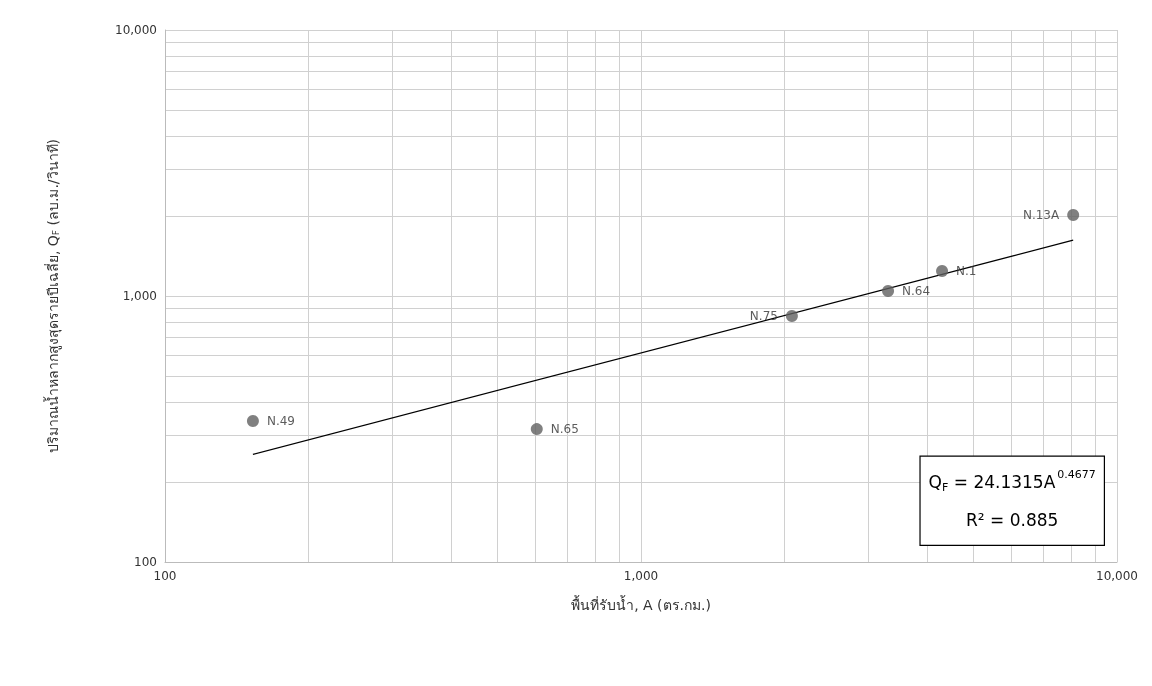 This screenshot has width=1152, height=686. I want to click on y-tick-label: 1,000, so click(139, 296).